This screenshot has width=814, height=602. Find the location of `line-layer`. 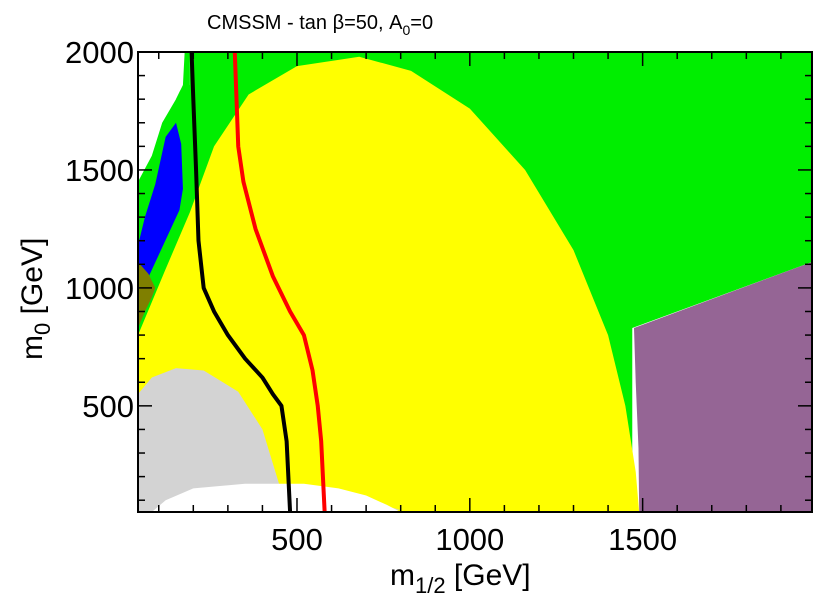

line-layer is located at coordinates (258, 282).